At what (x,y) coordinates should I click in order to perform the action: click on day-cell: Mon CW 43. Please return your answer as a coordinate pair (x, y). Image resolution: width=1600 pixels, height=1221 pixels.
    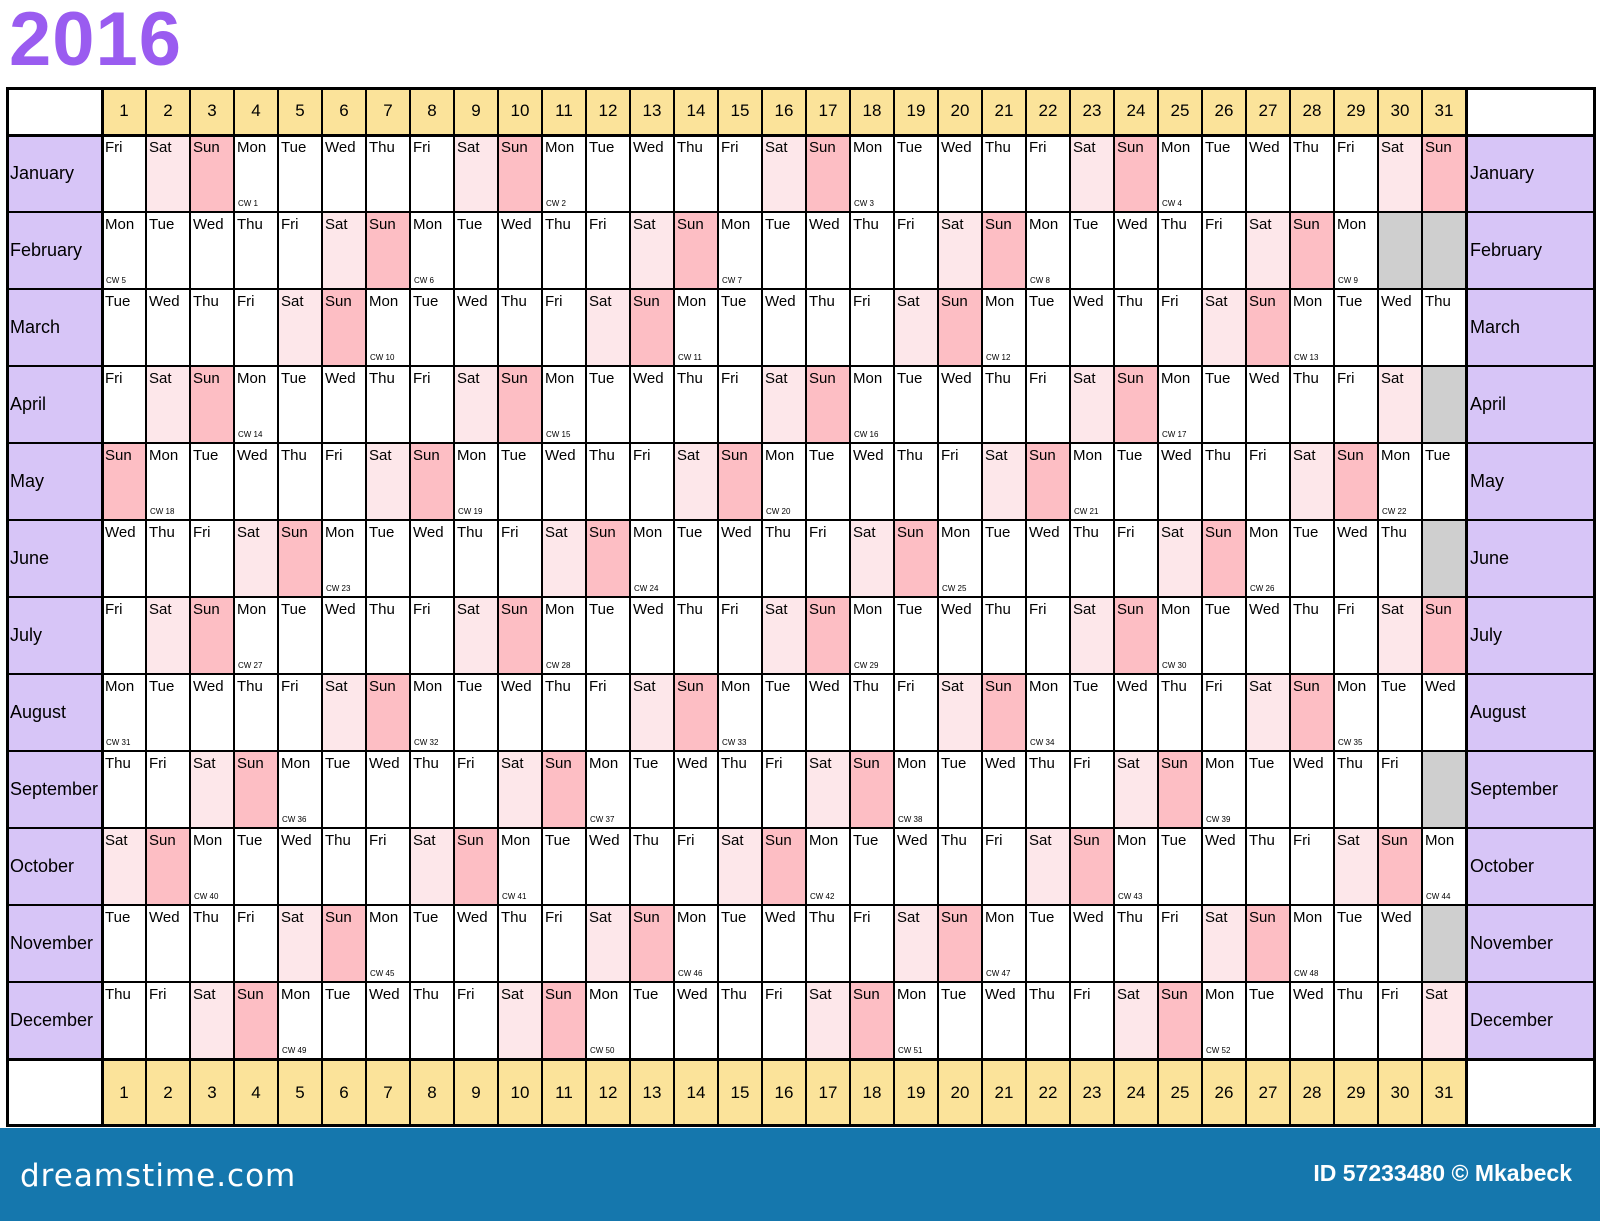
    Looking at the image, I should click on (1136, 866).